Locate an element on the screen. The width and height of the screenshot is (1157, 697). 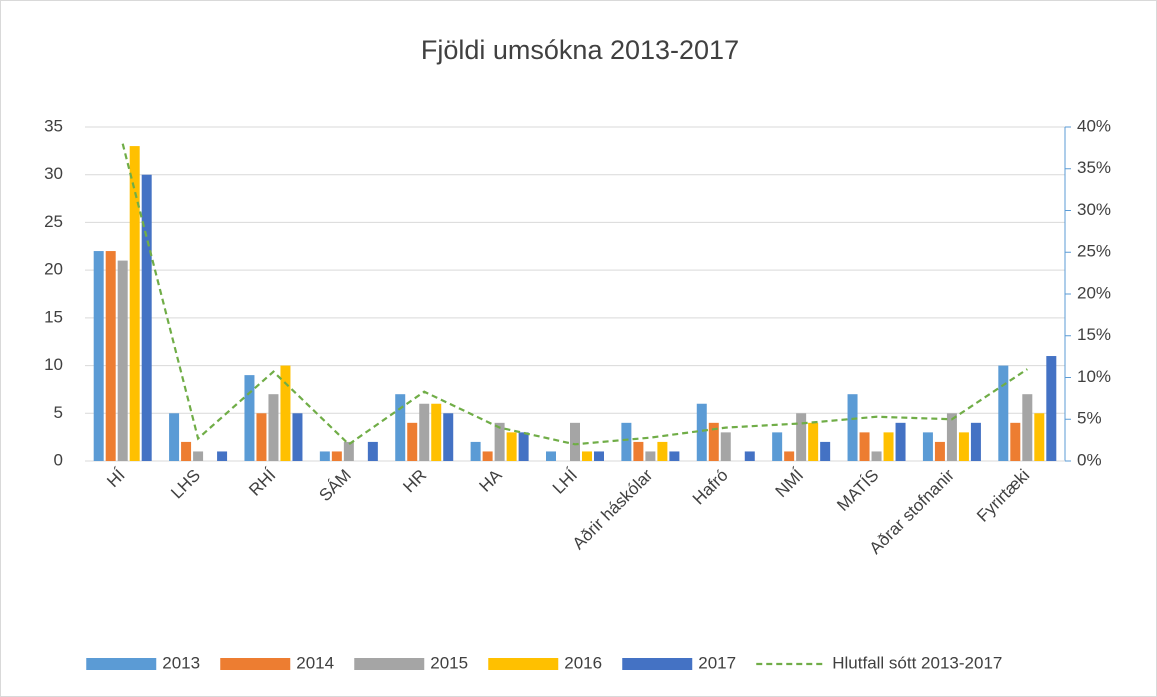
legend-label: 2017 is located at coordinates (717, 662).